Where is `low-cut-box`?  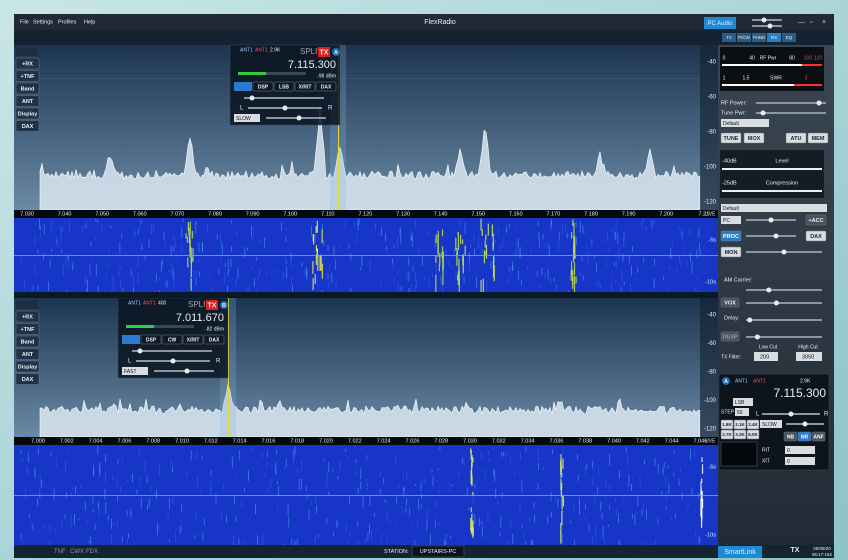
low-cut-box is located at coordinates (766, 356).